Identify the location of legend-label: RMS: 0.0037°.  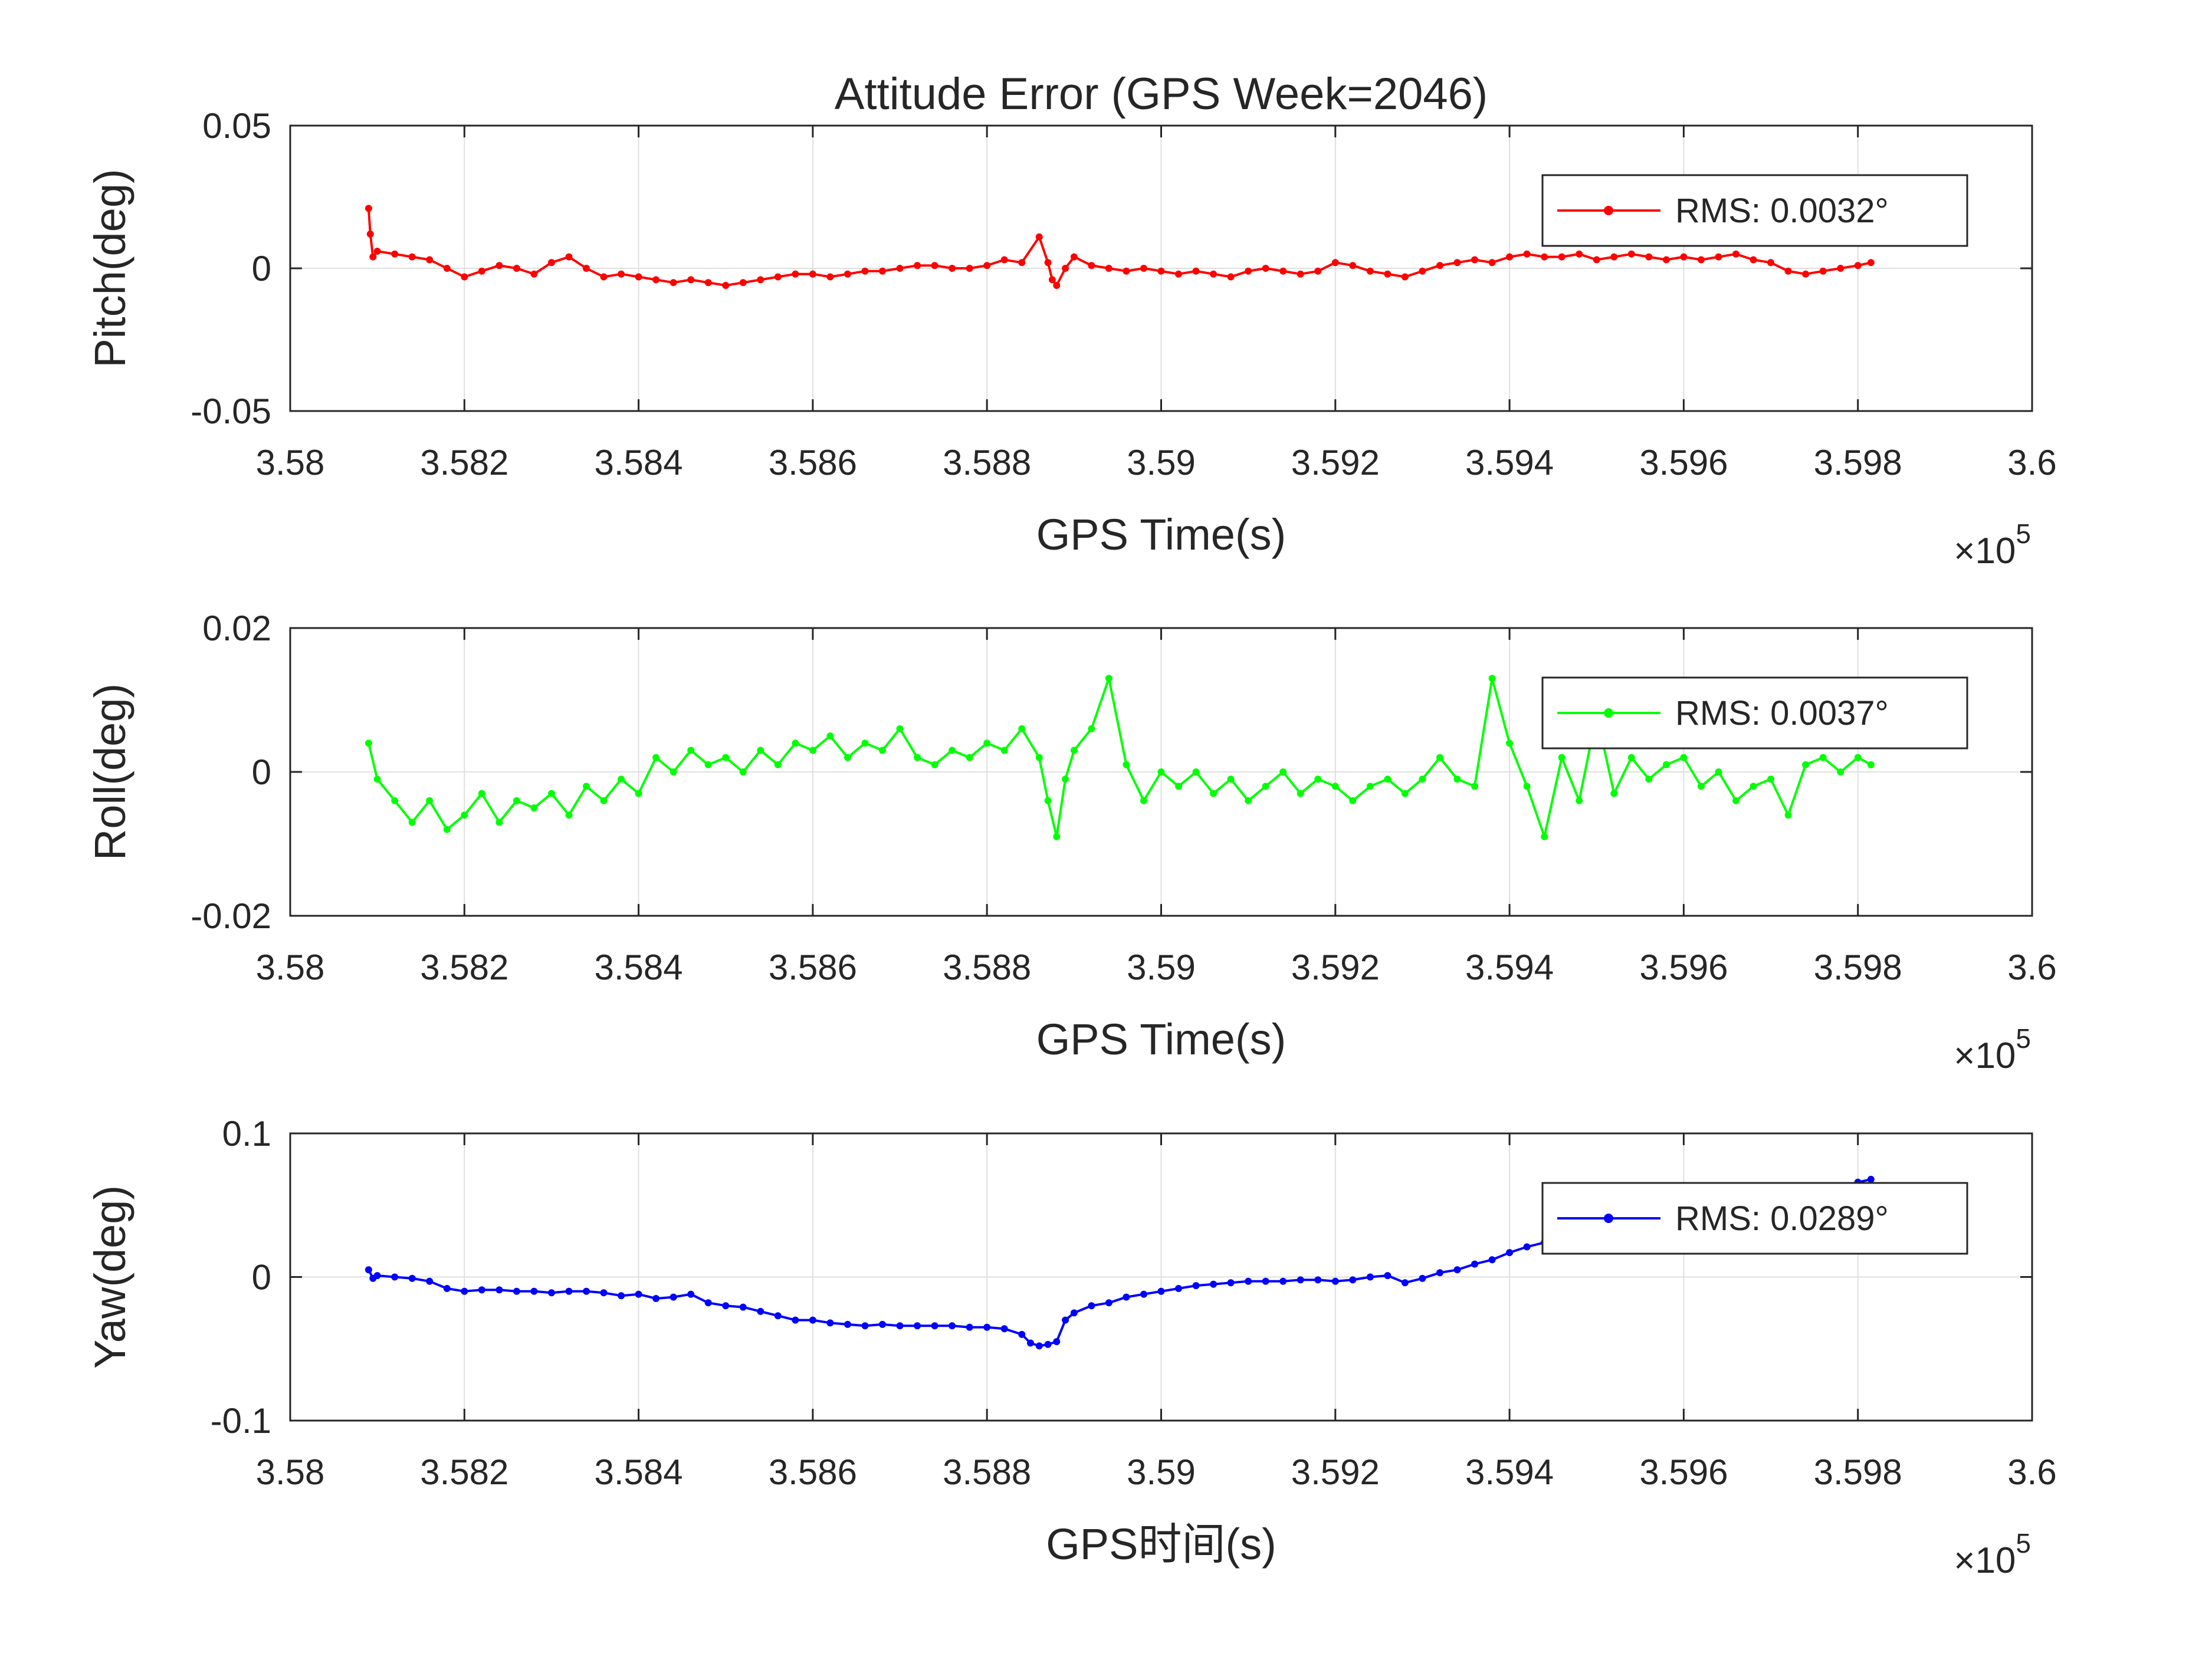
(1782, 713).